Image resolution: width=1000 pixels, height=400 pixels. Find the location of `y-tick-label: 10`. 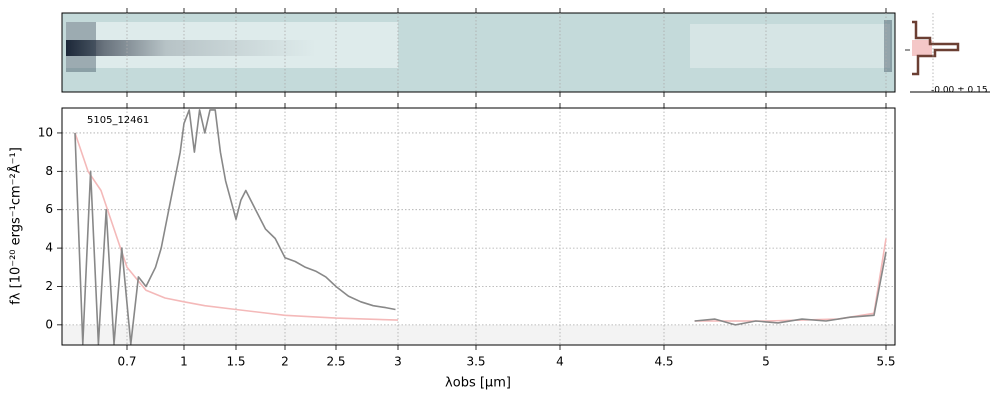

y-tick-label: 10 is located at coordinates (45, 132).